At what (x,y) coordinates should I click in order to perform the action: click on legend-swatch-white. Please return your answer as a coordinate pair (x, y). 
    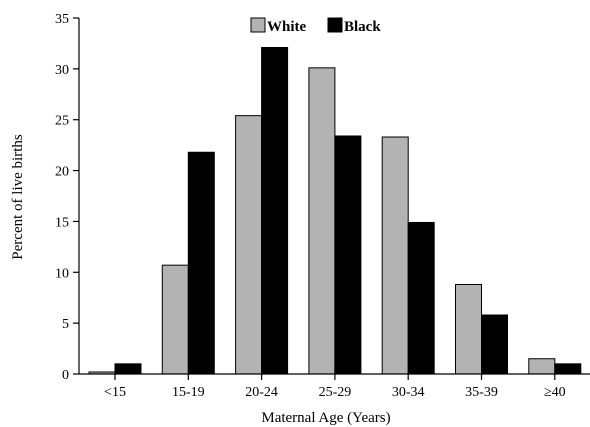
    Looking at the image, I should click on (258, 25).